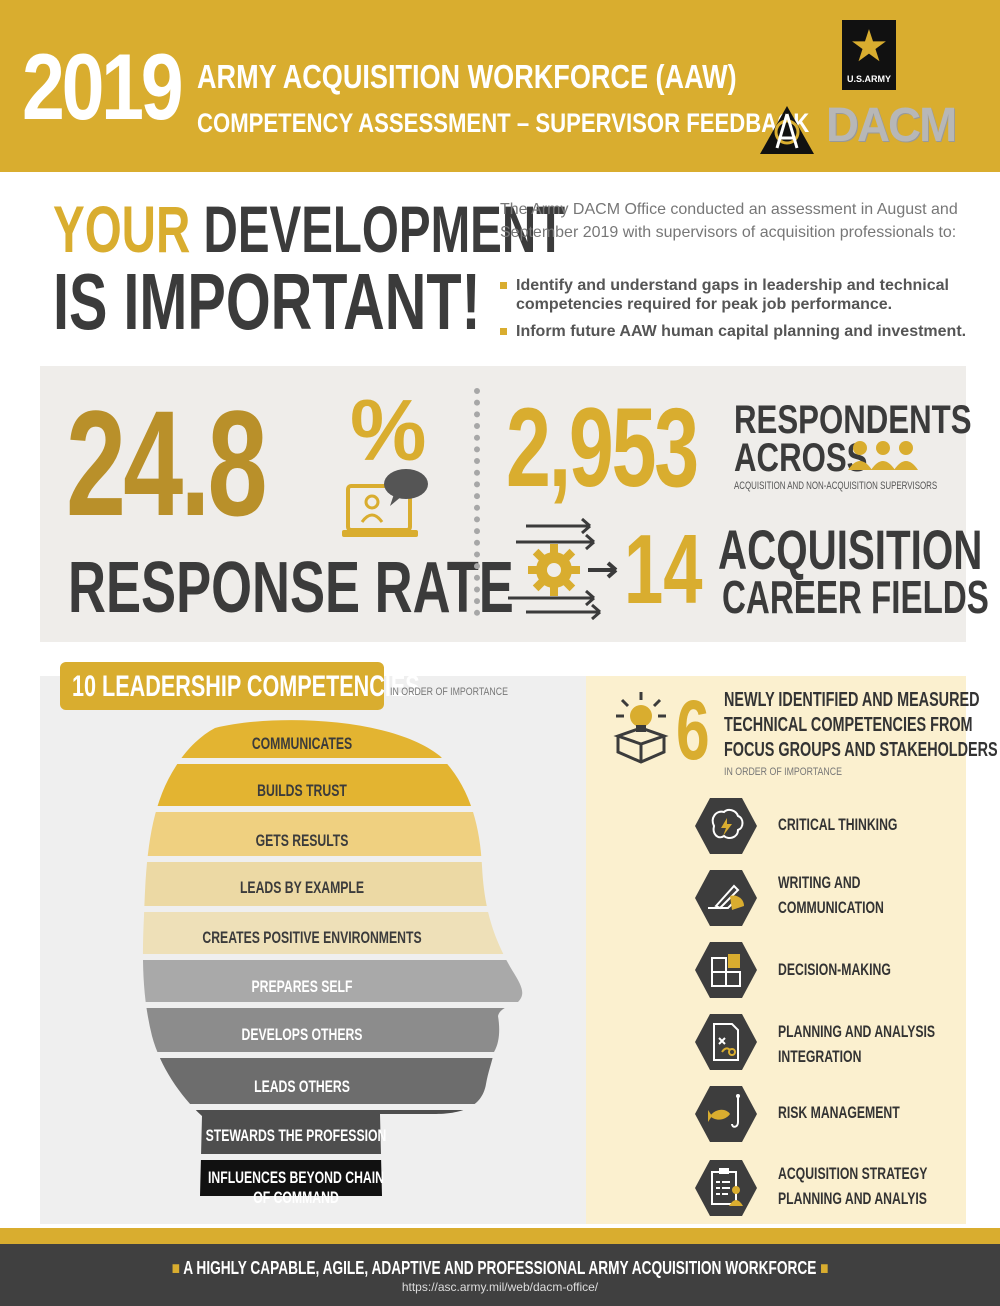  I want to click on technical-item-planning-line2: INTEGRATION, so click(820, 1056).